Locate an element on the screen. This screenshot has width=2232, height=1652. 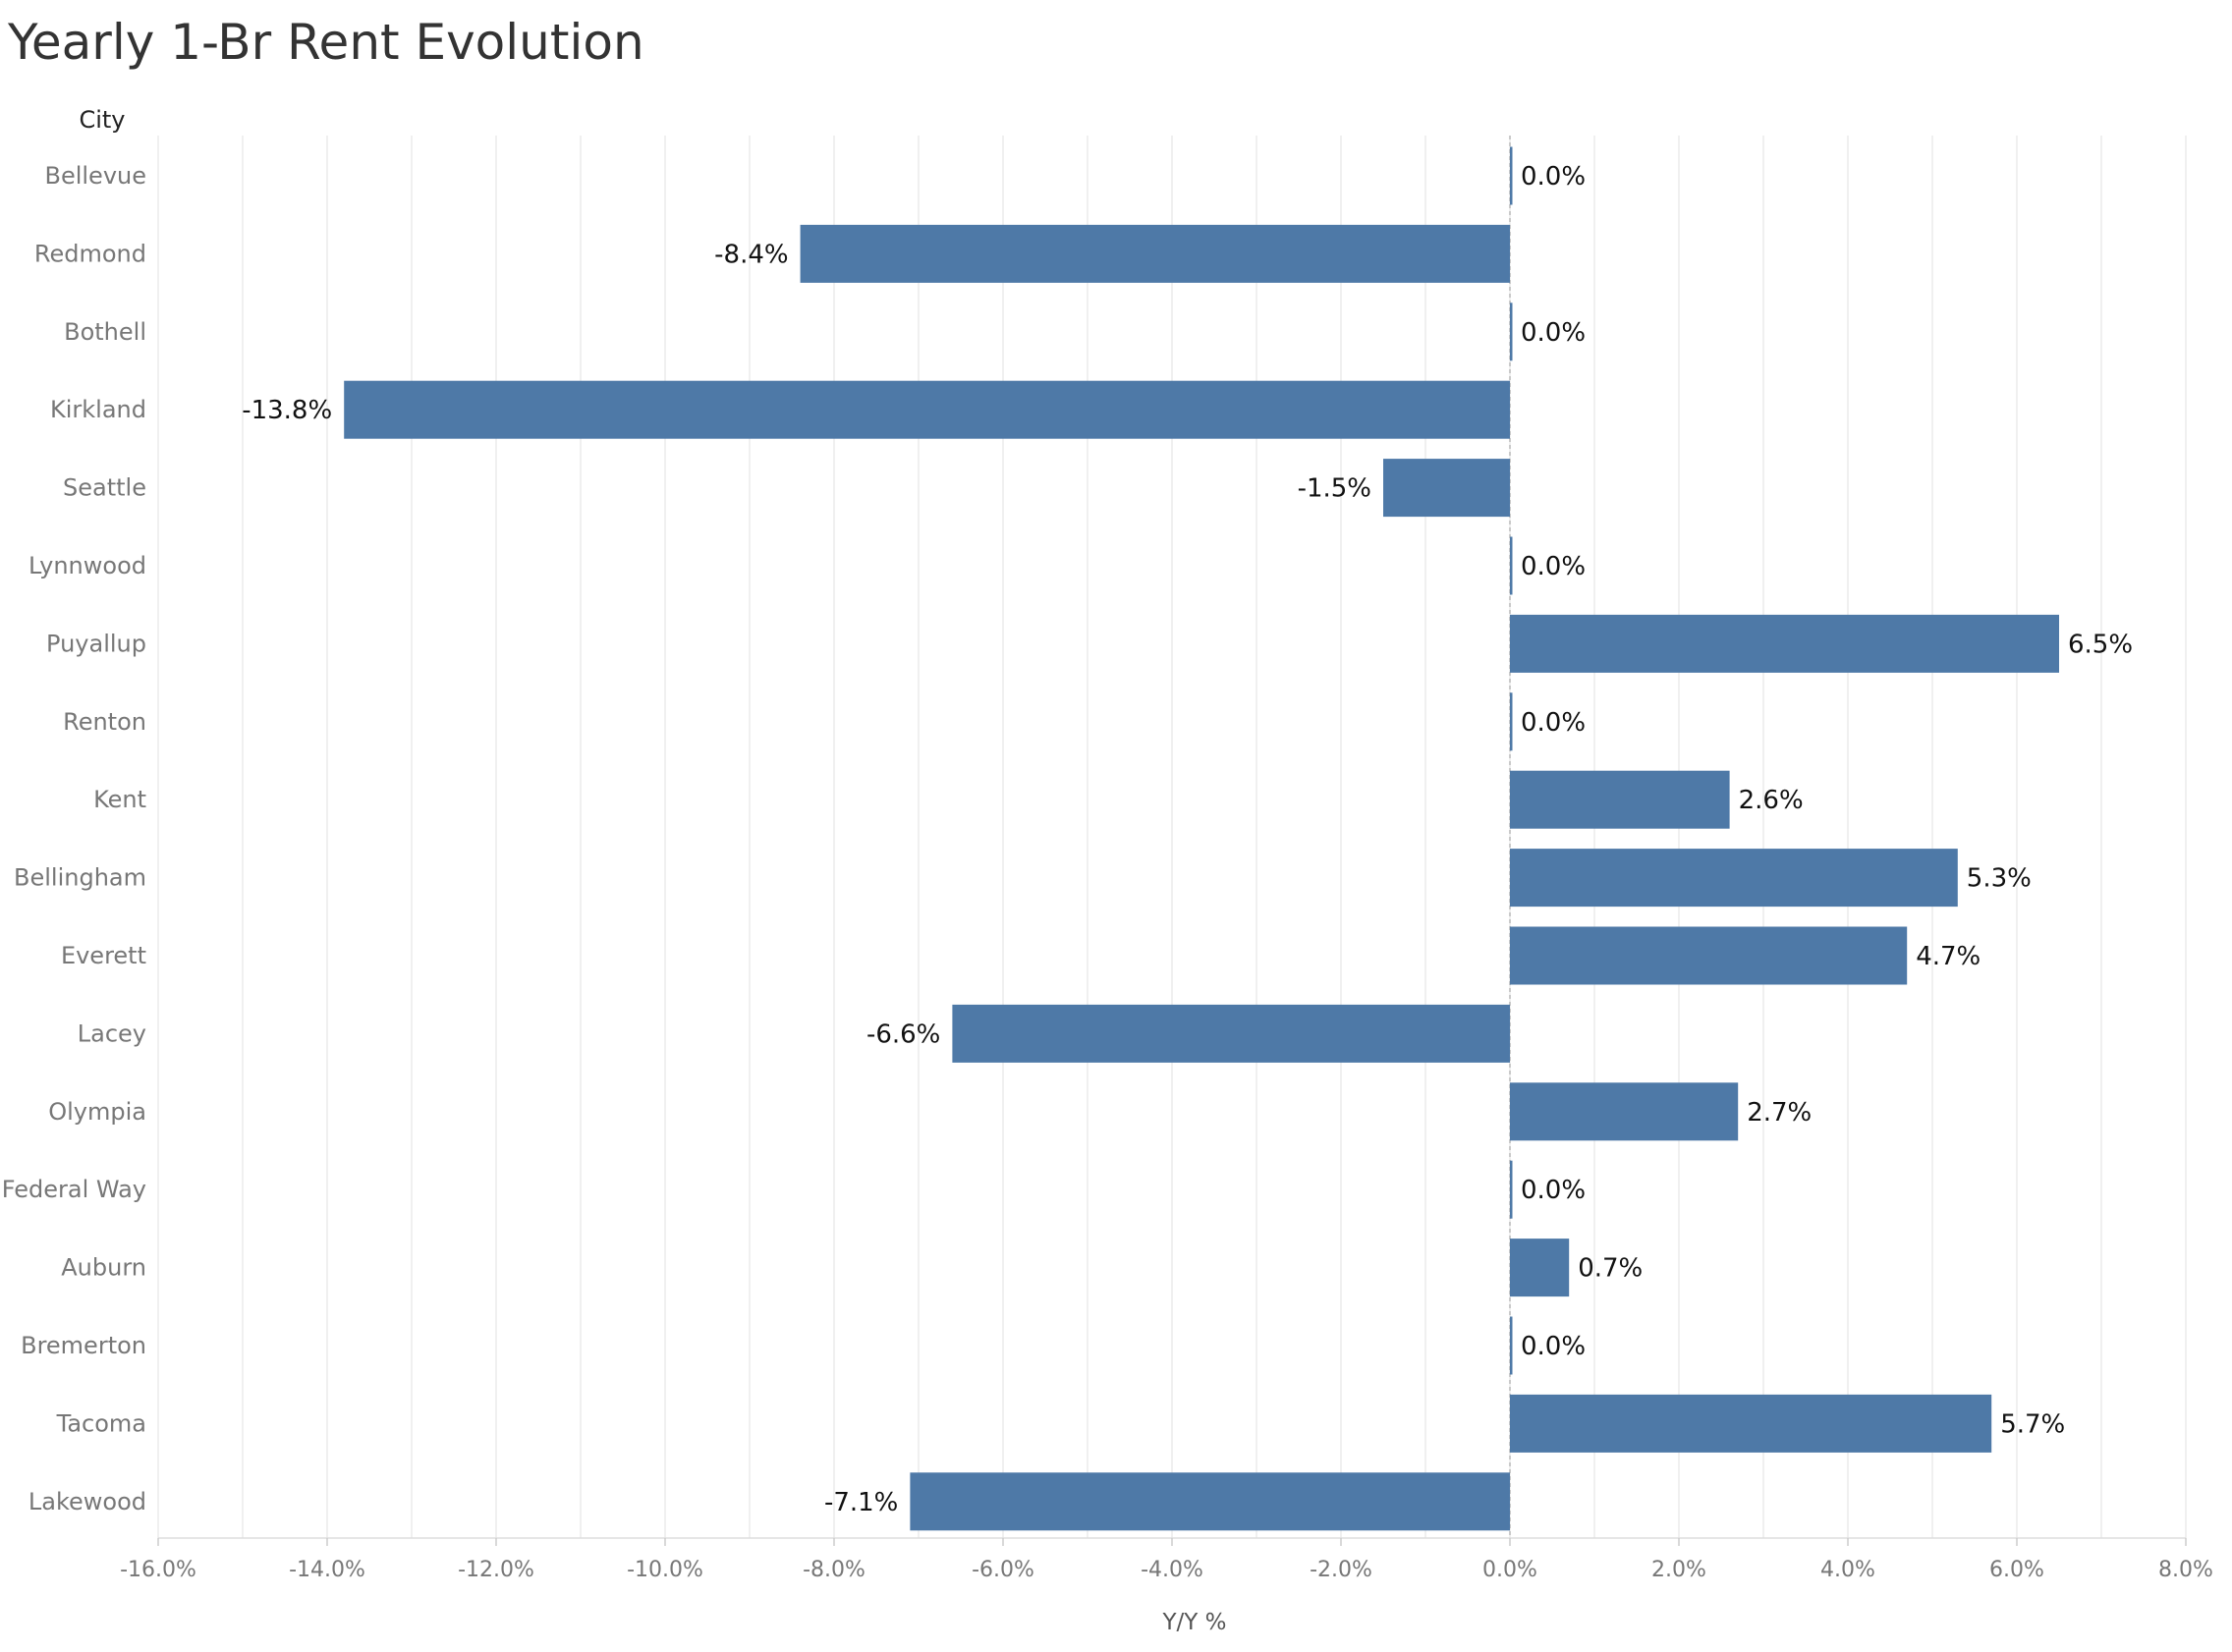
category-label: Seattle is located at coordinates (105, 488).